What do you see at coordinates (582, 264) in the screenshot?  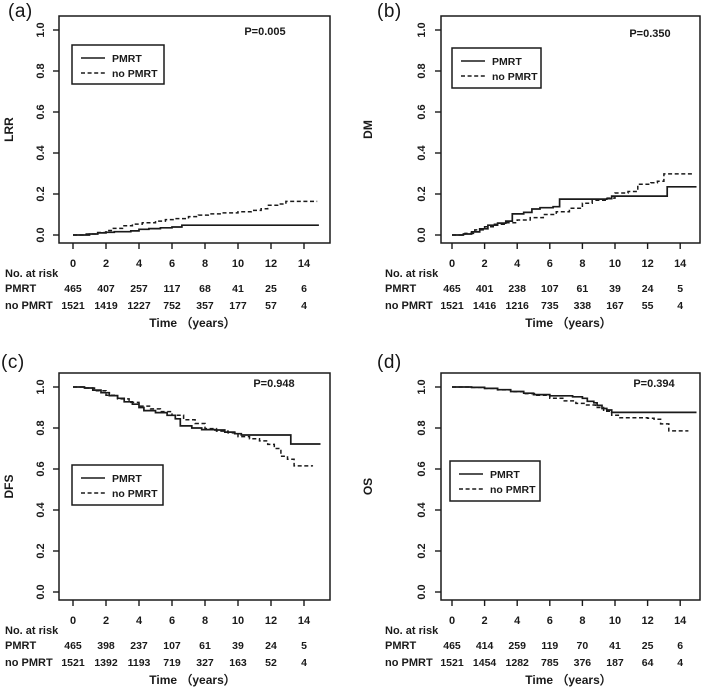 I see `panel-b-x-tick-label: 8` at bounding box center [582, 264].